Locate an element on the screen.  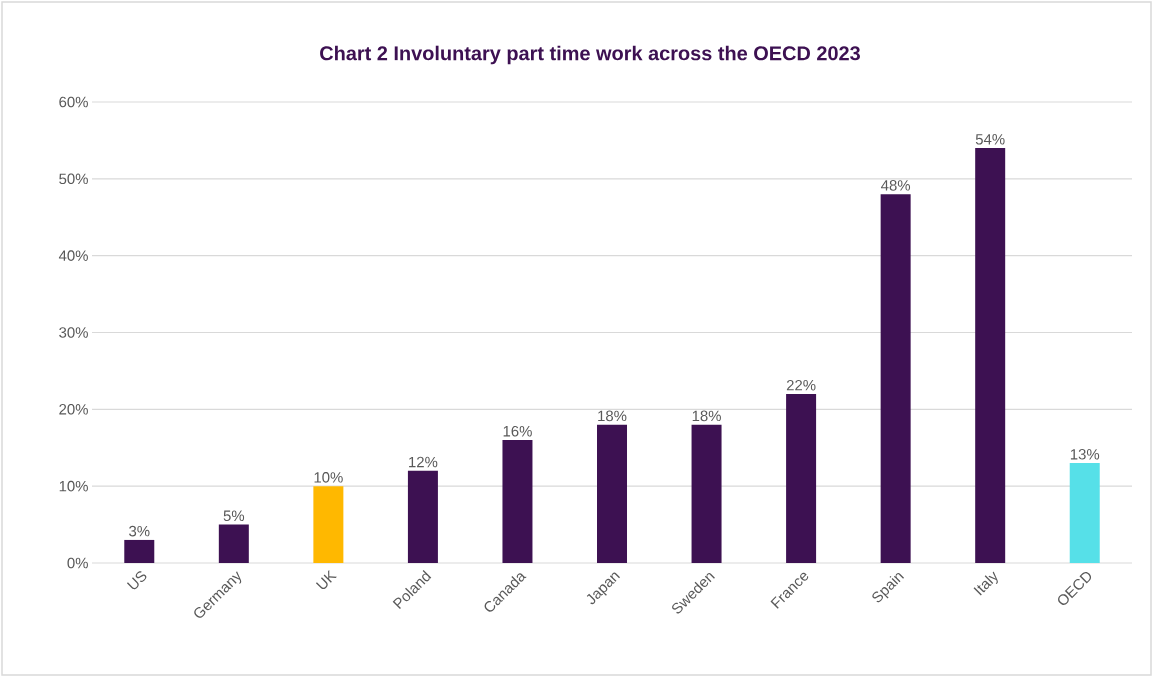
data-label: 22% is located at coordinates (801, 385).